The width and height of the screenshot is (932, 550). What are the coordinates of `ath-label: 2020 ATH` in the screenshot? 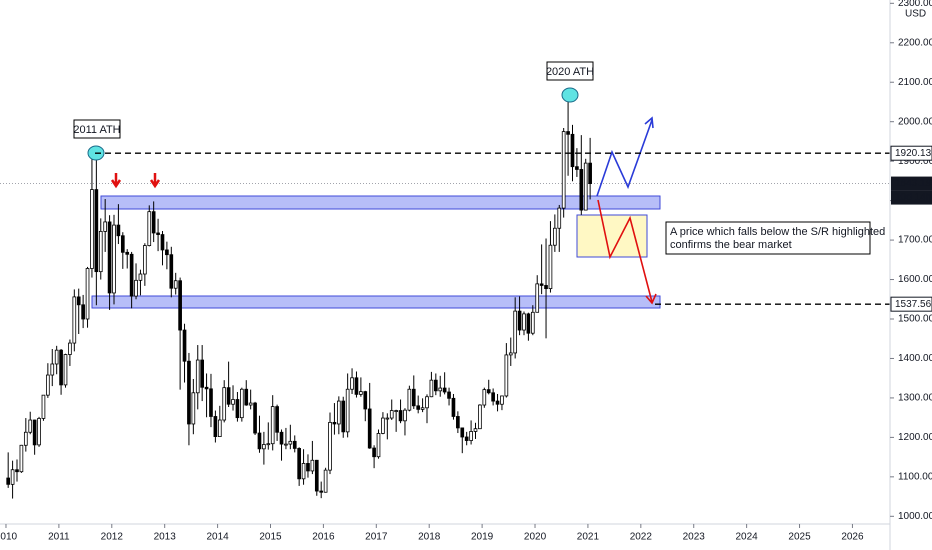 It's located at (570, 72).